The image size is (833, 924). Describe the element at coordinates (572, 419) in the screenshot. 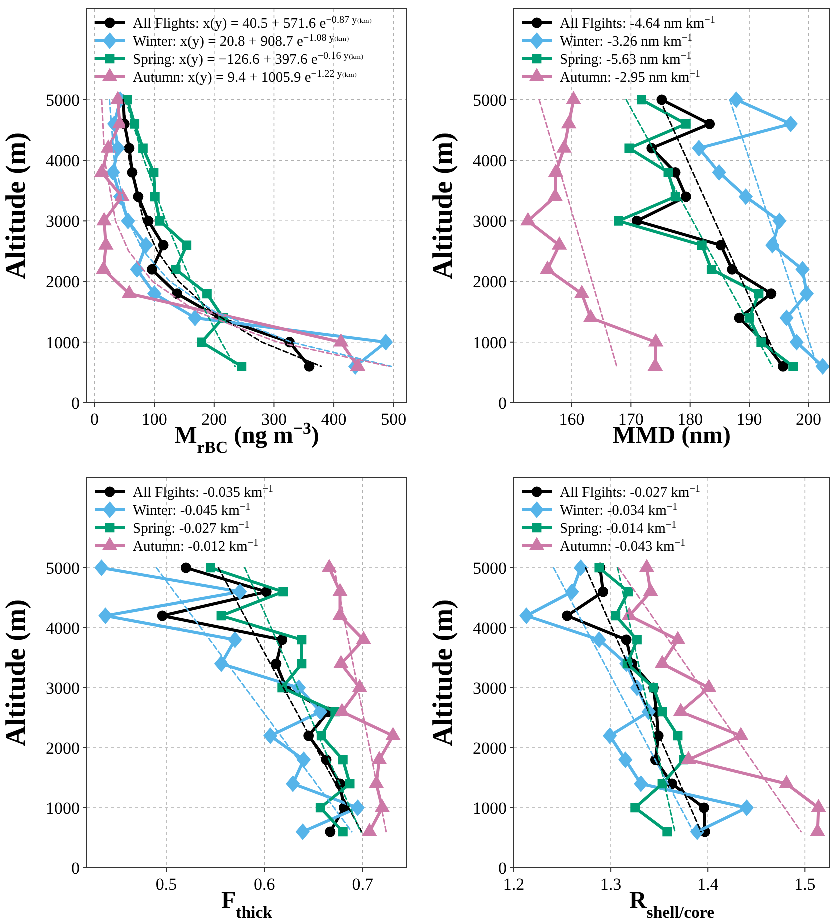

I see `x-tick-label: 160` at that location.